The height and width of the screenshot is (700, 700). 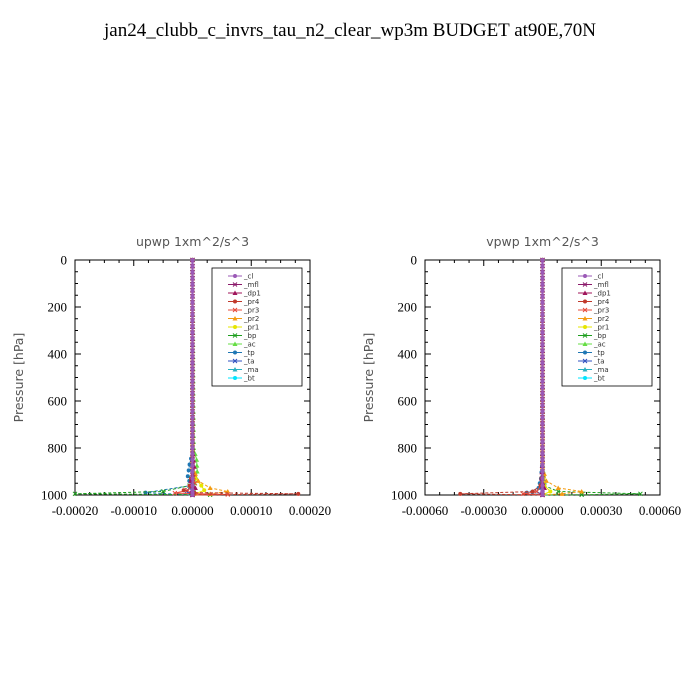 I want to click on legend-label: _pr2, so click(x=601, y=319).